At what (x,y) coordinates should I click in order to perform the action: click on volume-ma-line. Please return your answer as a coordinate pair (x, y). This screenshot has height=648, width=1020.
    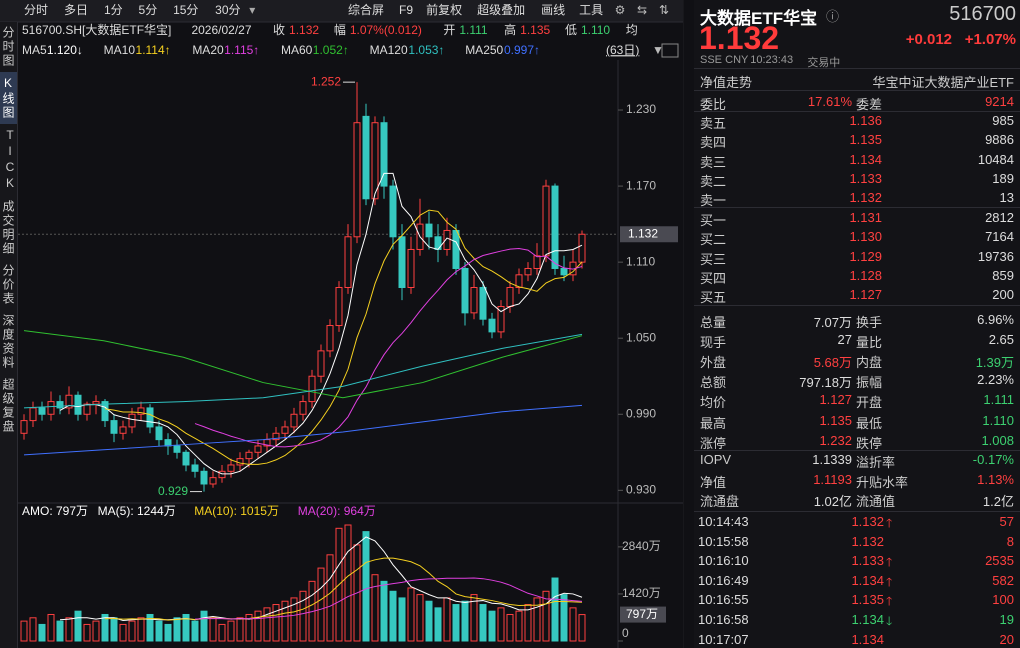
    Looking at the image, I should click on (388, 598).